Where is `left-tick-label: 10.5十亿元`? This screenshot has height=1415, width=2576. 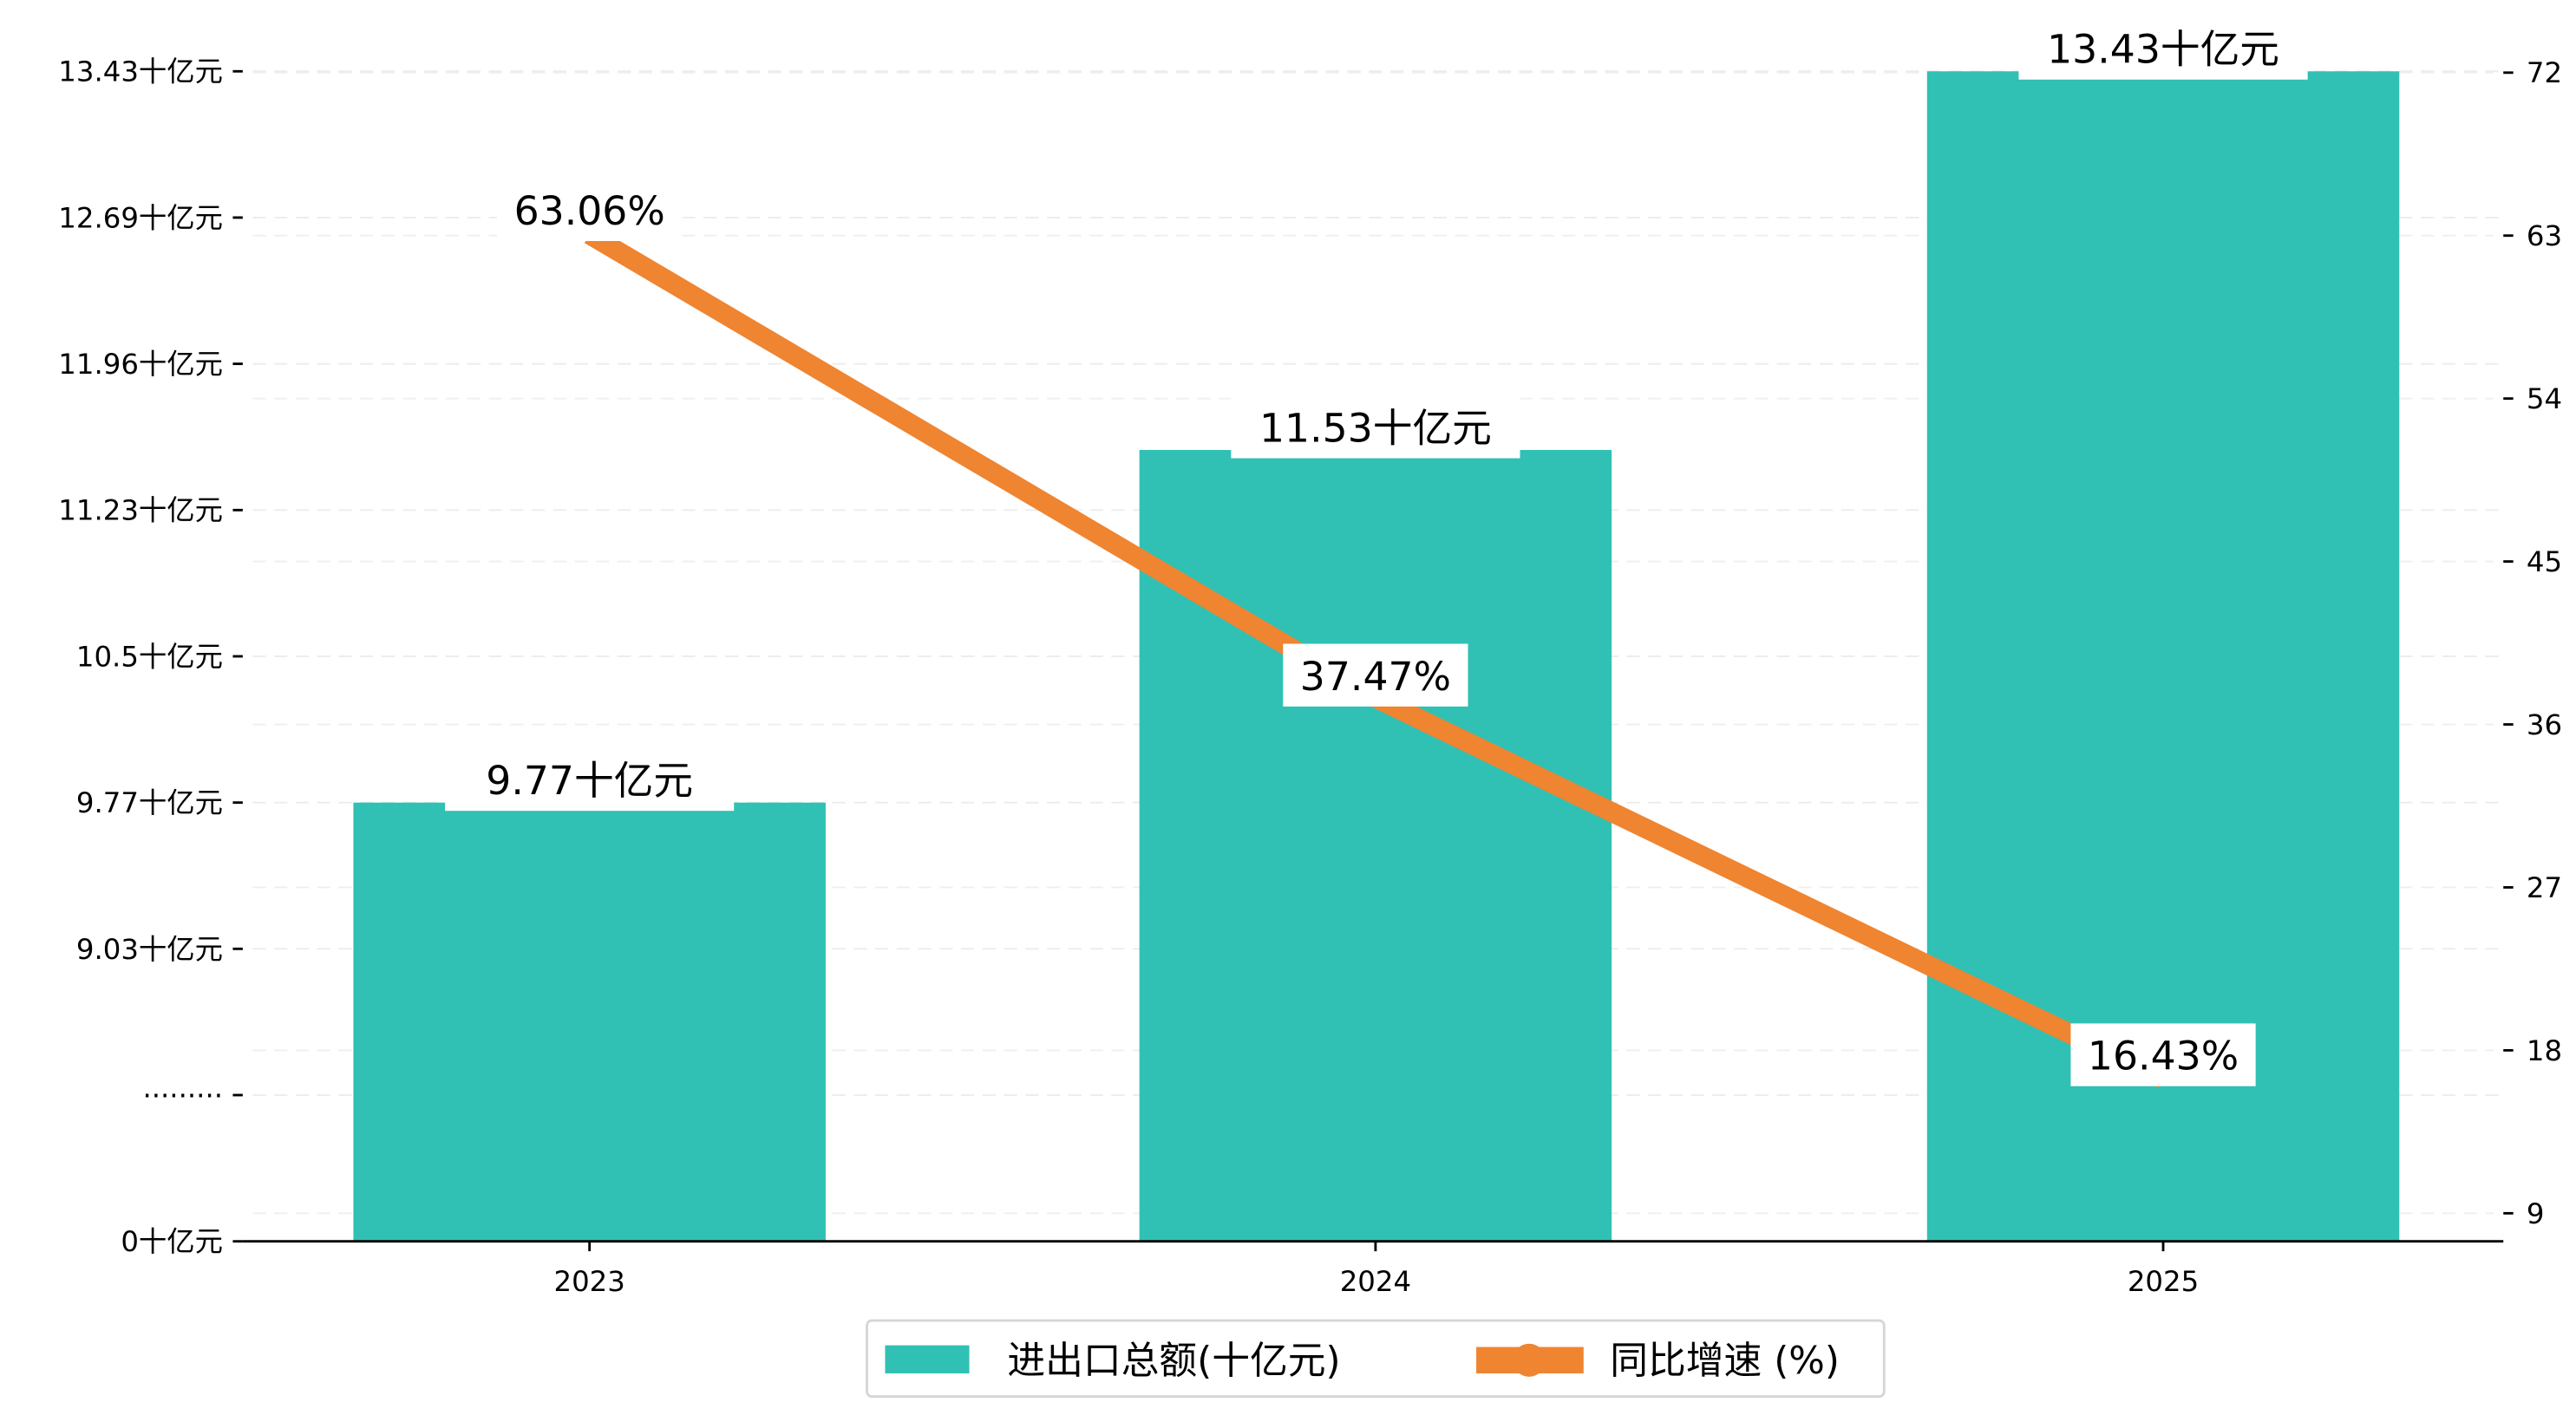
left-tick-label: 10.5十亿元 is located at coordinates (149, 656).